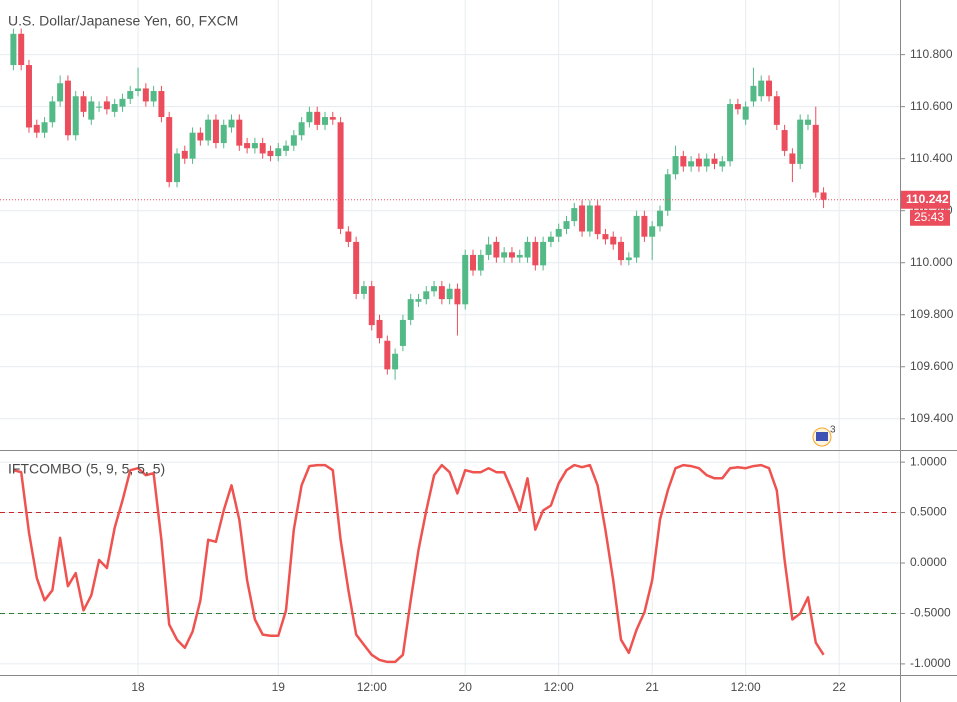 The image size is (957, 702). What do you see at coordinates (123, 21) in the screenshot?
I see `chart-title: U.S. Dollar/Japanese Yen, 60, FXCM` at bounding box center [123, 21].